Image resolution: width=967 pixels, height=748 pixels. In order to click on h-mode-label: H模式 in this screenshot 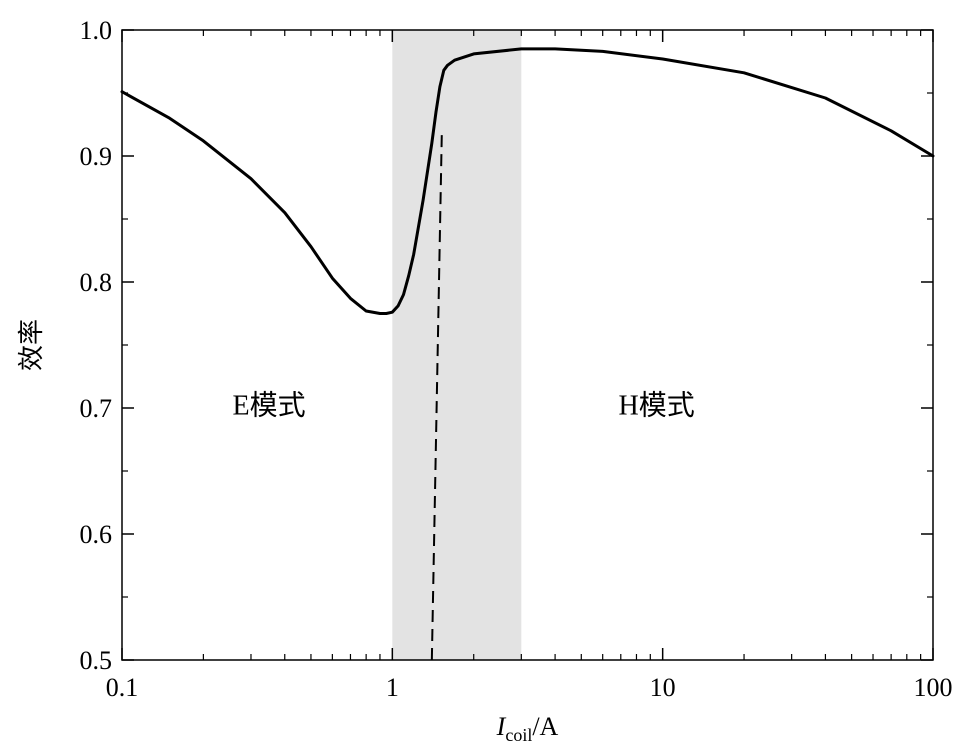, I will do `click(657, 405)`.